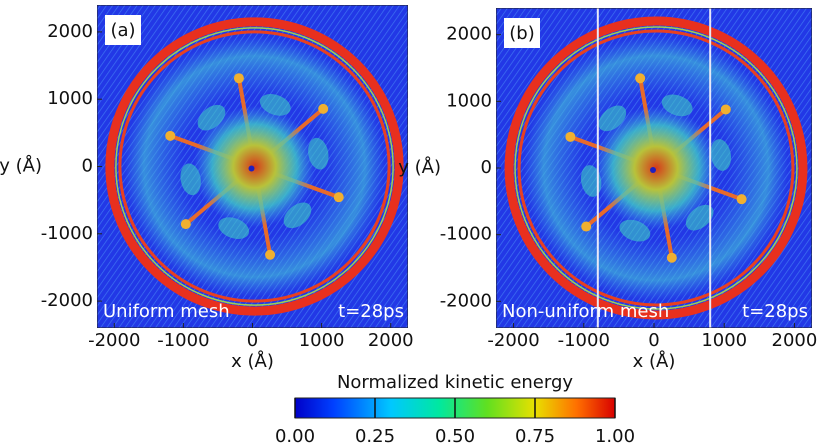  I want to click on colorbar-tick-label: 1.00, so click(615, 436).